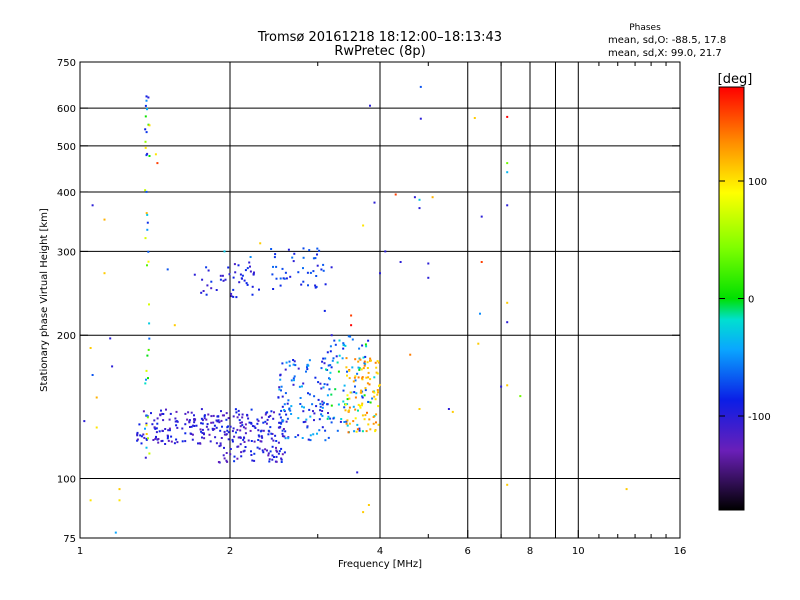  I want to click on chart-title: Tromsø 20161218 18:12:00–18:13:43, so click(379, 37).